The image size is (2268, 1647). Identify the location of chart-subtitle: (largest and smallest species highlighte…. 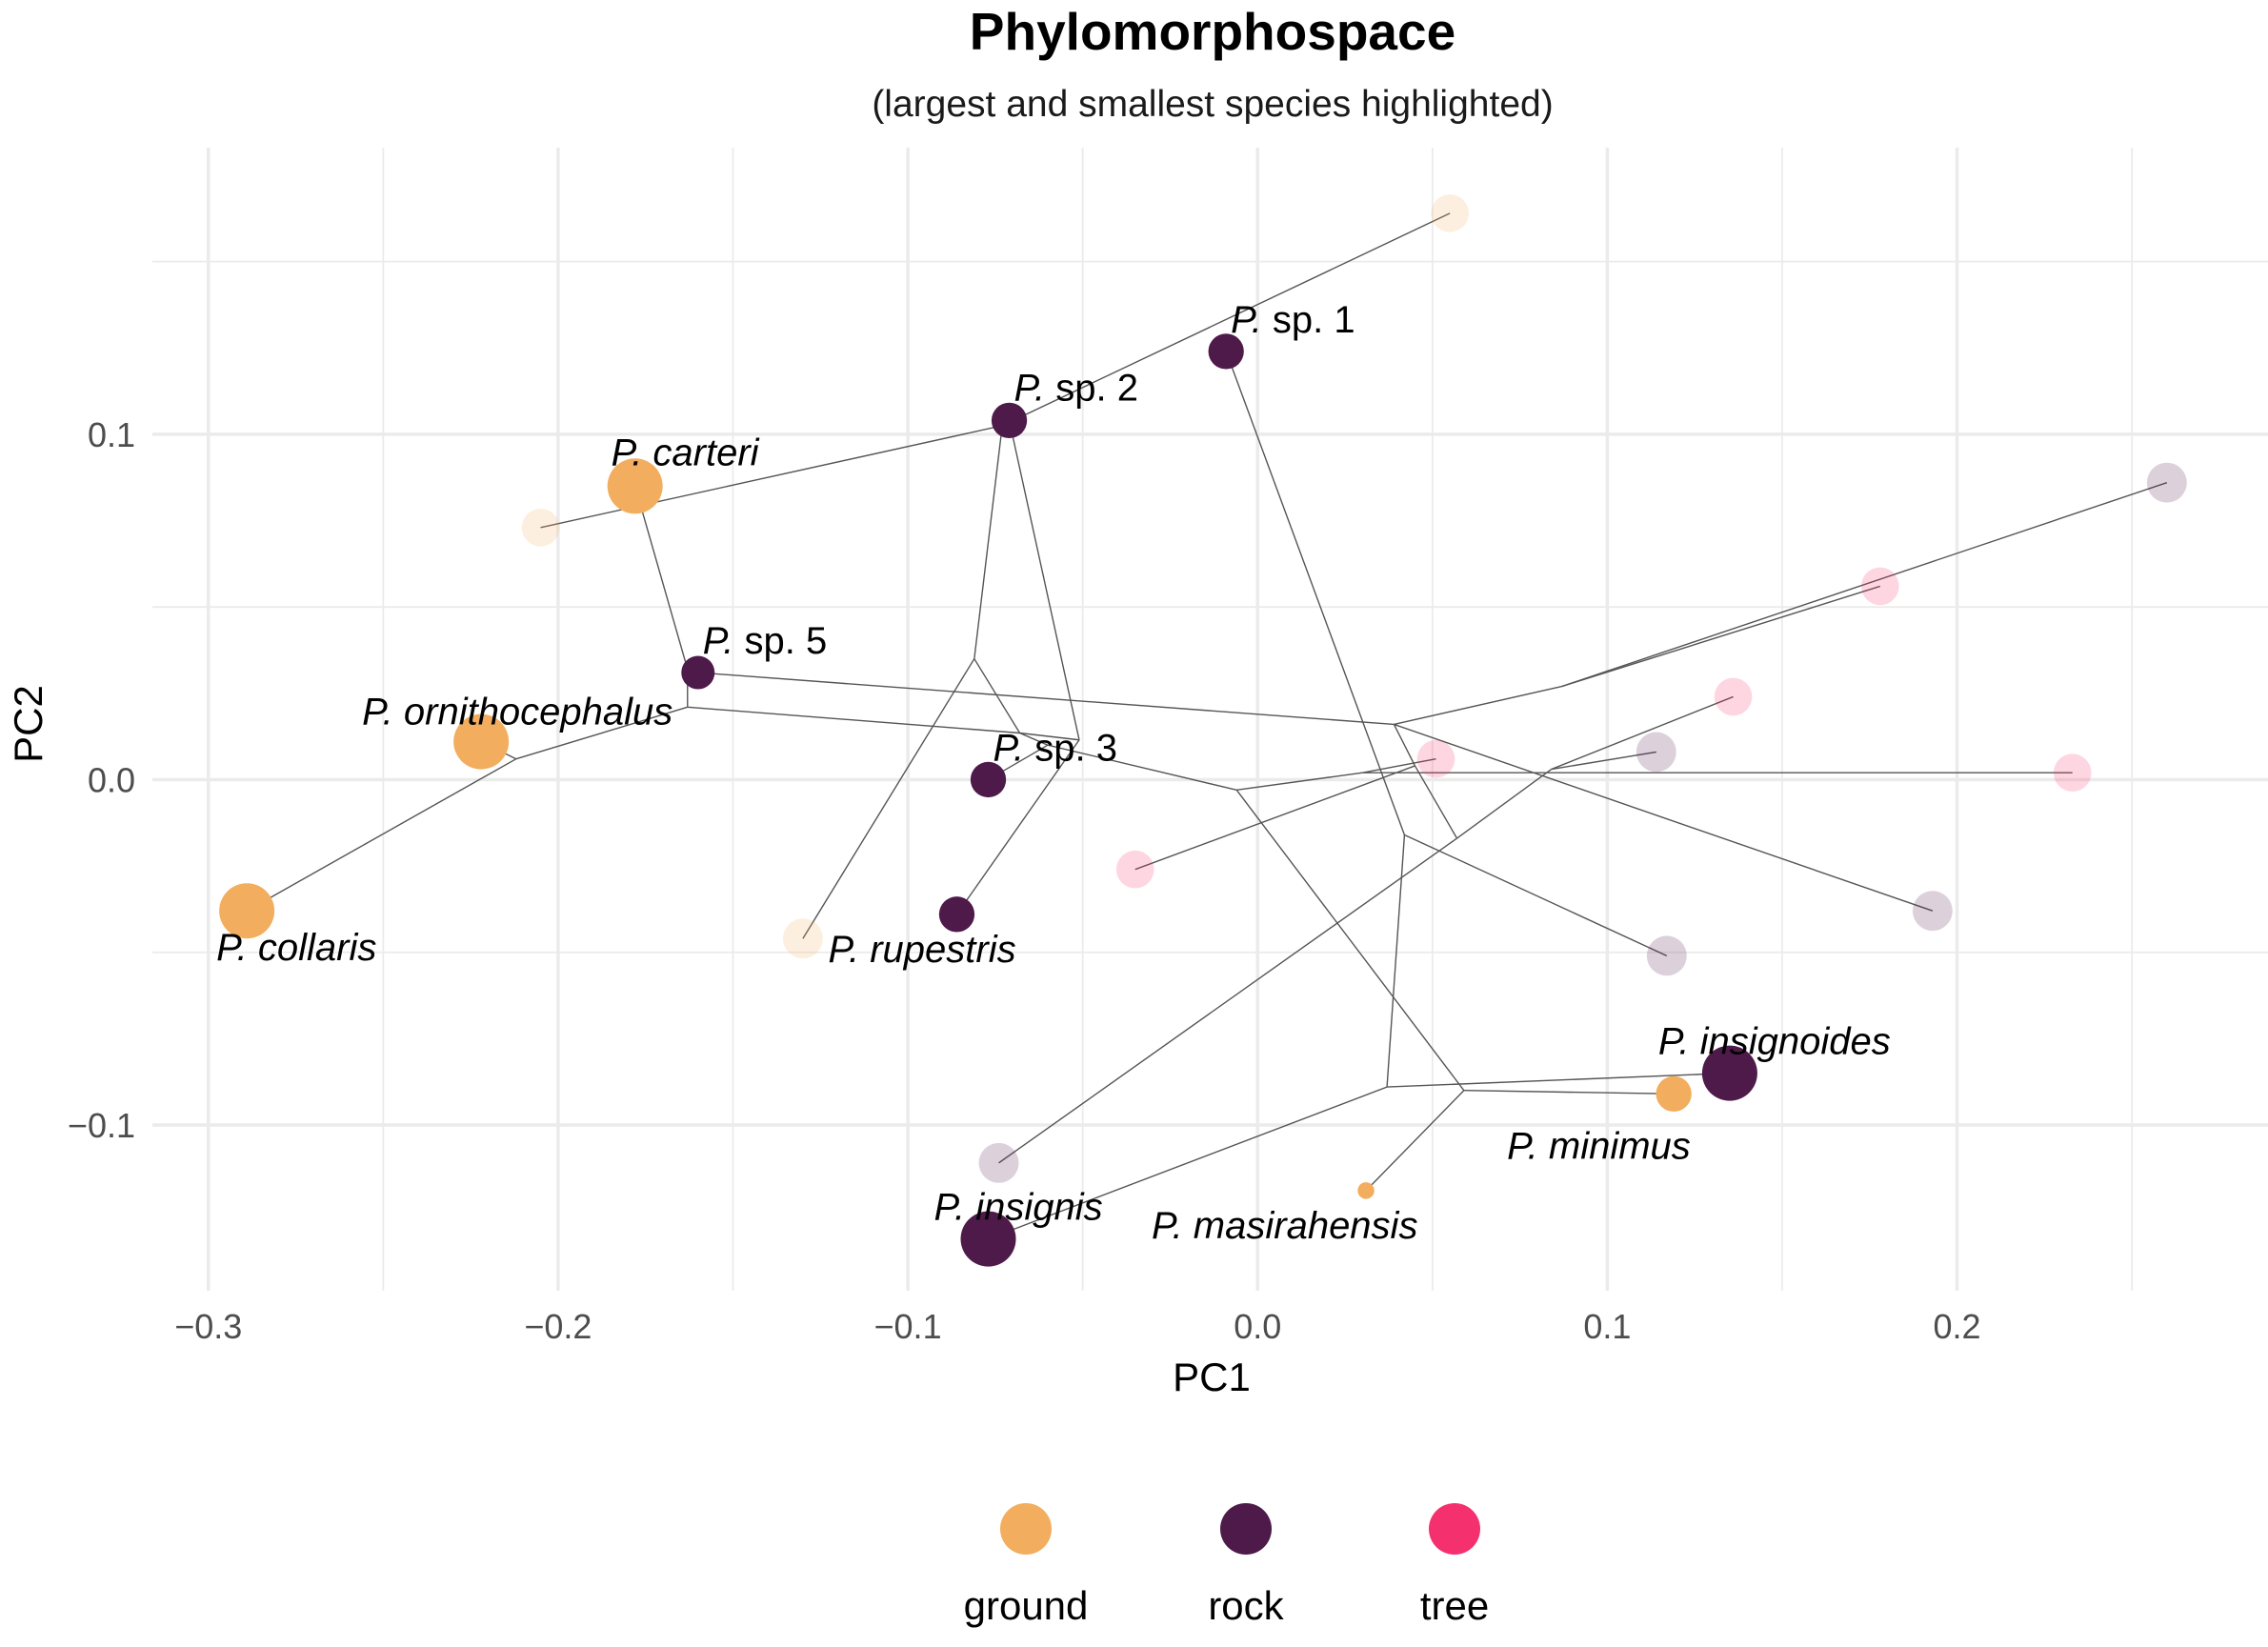
(1212, 105).